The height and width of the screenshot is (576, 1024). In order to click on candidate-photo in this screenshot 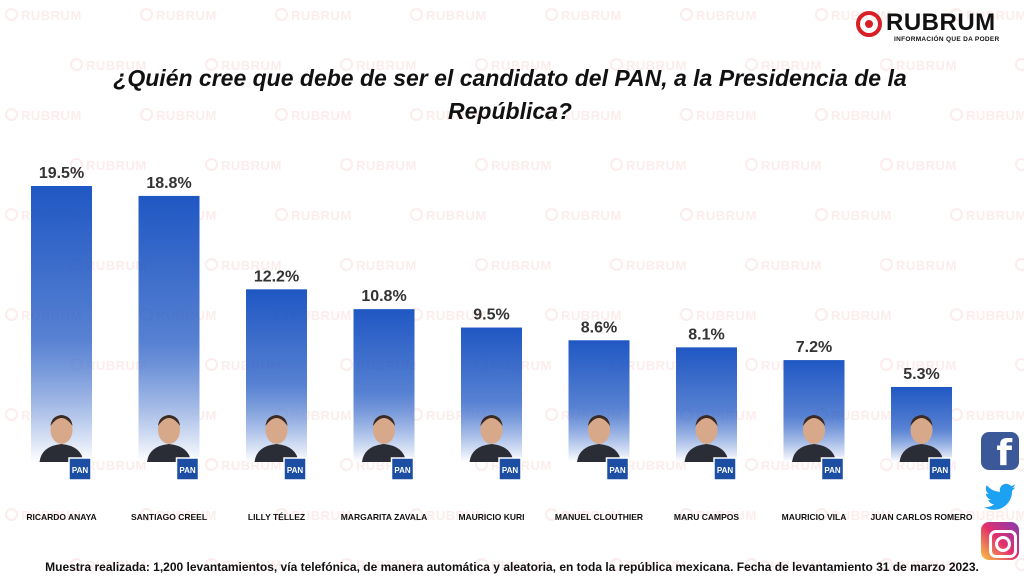, I will do `click(491, 438)`.